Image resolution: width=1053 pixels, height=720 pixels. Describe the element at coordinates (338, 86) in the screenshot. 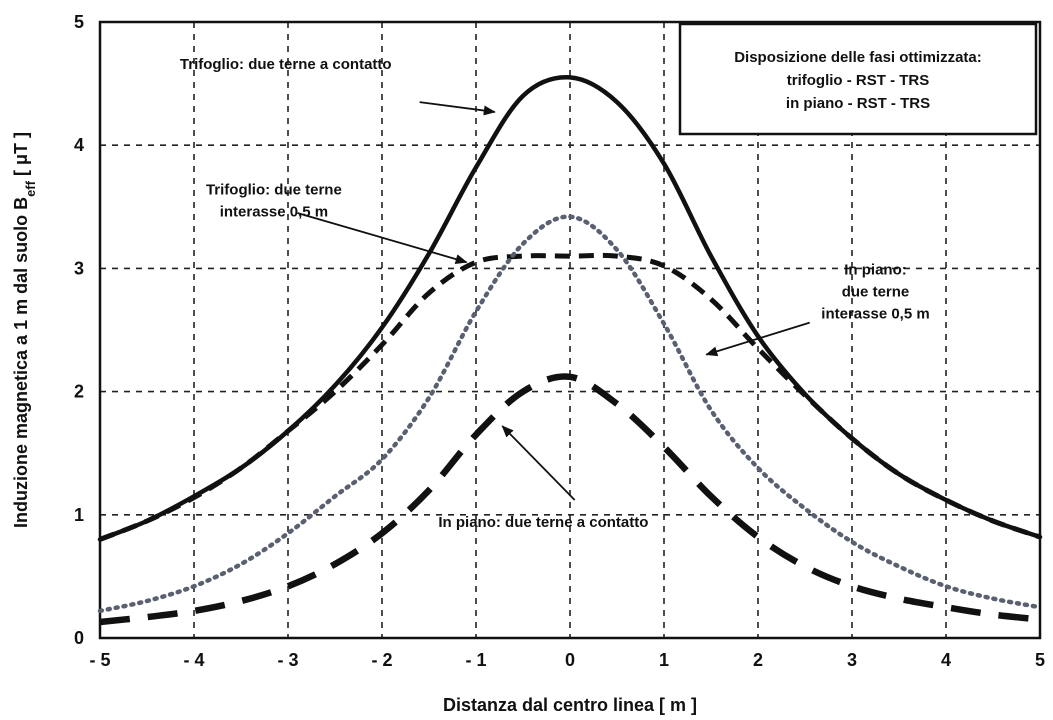

I see `annotation-1: Trifoglio: due terne a contatto` at that location.